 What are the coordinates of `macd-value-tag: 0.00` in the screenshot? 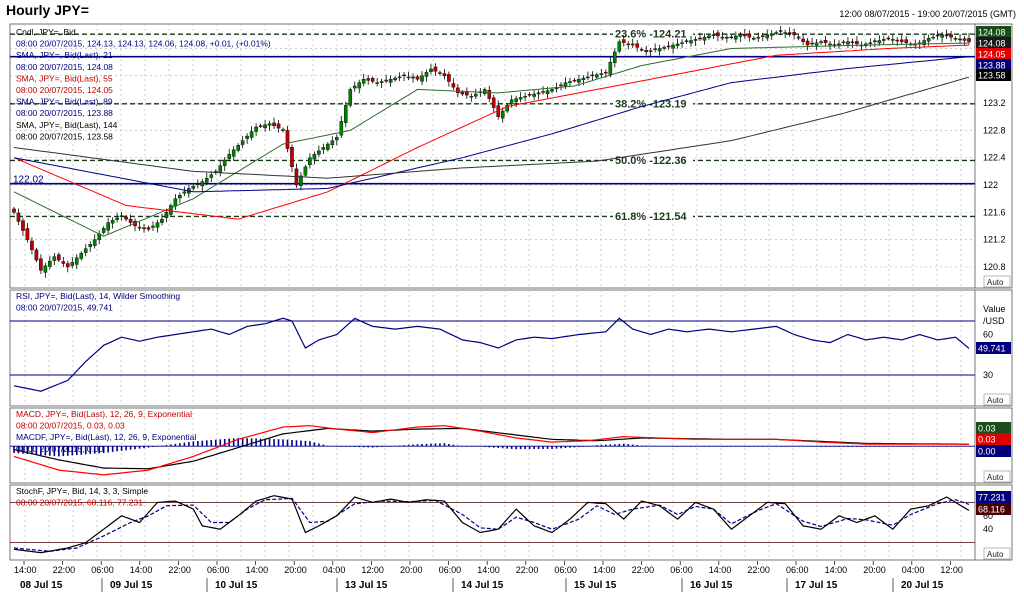 It's located at (987, 452).